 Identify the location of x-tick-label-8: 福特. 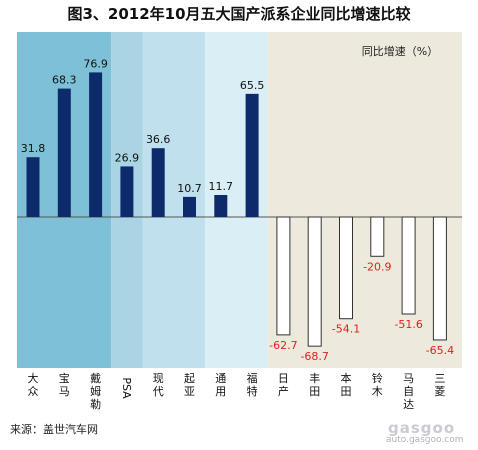
(252, 384).